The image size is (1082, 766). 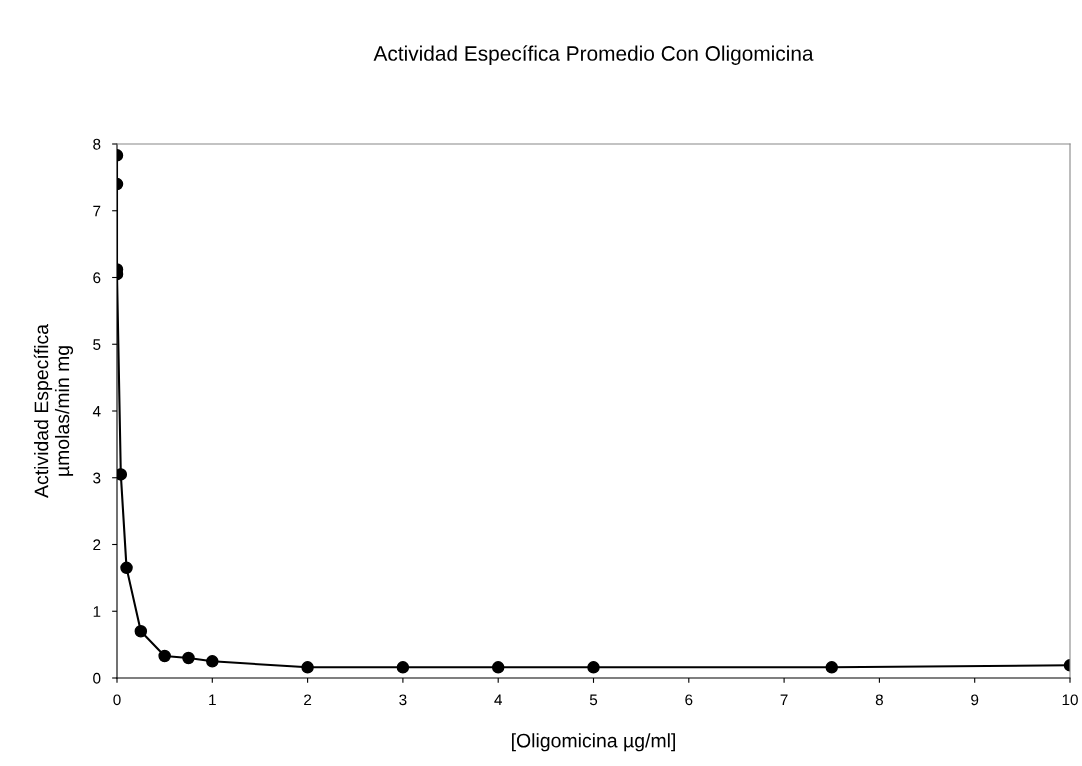 What do you see at coordinates (593, 742) in the screenshot?
I see `x-axis-title: [Oligomicina µg/ml]` at bounding box center [593, 742].